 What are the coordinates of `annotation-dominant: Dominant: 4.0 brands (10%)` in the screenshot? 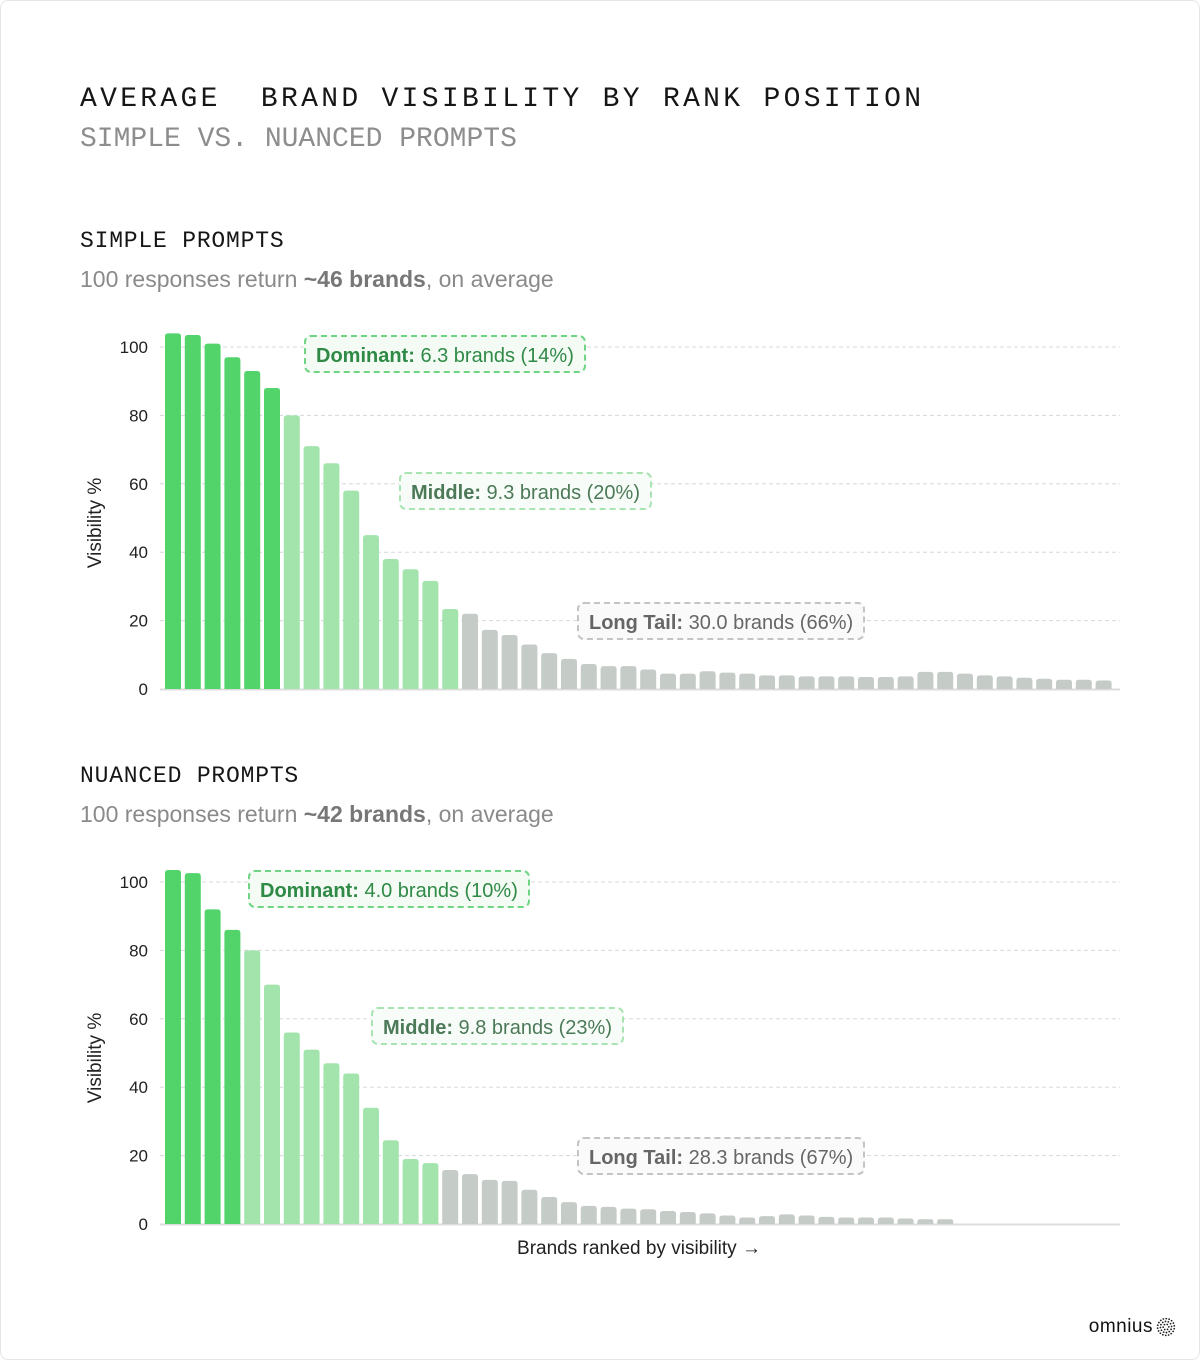 It's located at (389, 889).